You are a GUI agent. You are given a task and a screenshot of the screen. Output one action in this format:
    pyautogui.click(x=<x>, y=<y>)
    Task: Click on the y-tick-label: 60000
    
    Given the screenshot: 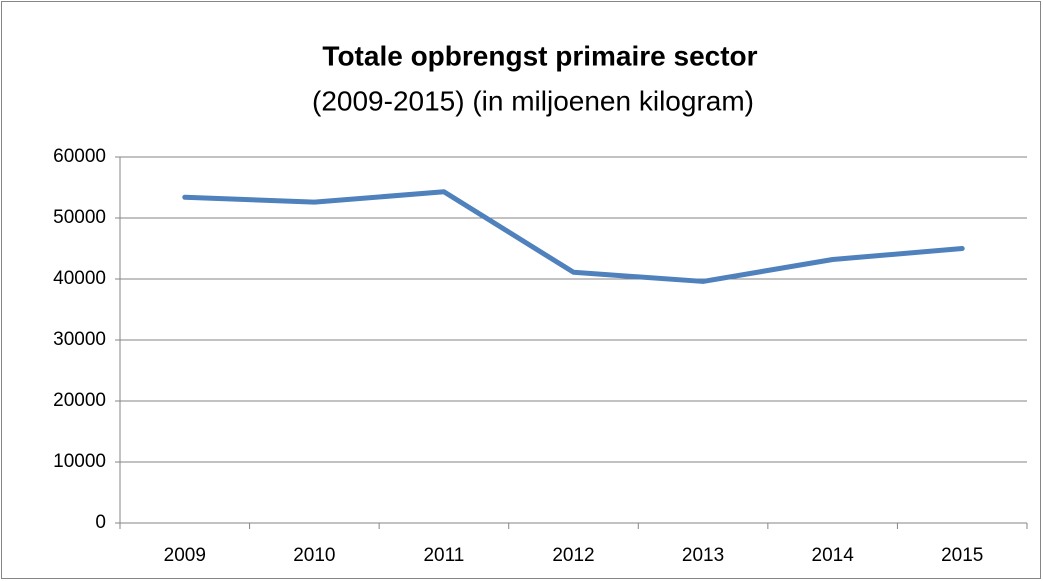 What is the action you would take?
    pyautogui.click(x=79, y=156)
    